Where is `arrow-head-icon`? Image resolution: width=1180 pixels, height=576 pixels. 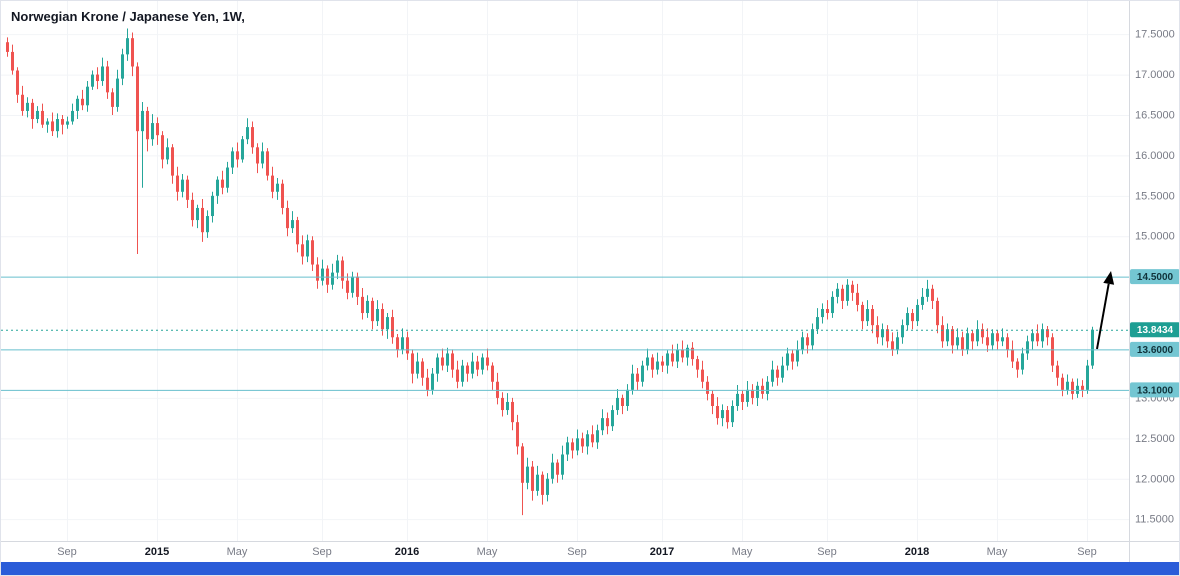
arrow-head-icon is located at coordinates (1109, 278).